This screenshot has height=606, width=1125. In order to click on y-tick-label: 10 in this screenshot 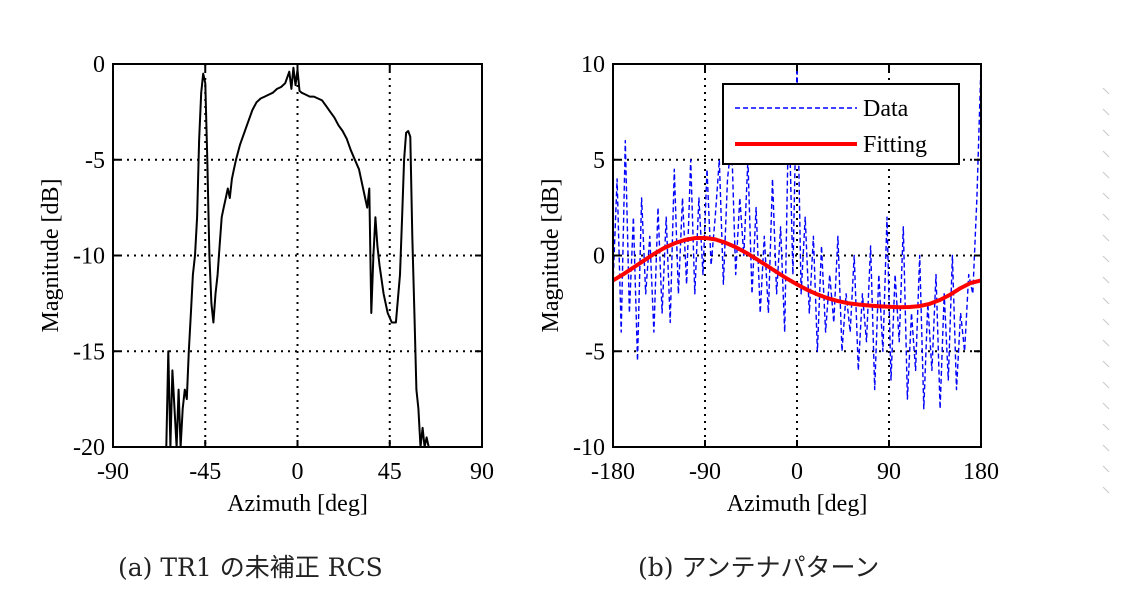, I will do `click(593, 65)`.